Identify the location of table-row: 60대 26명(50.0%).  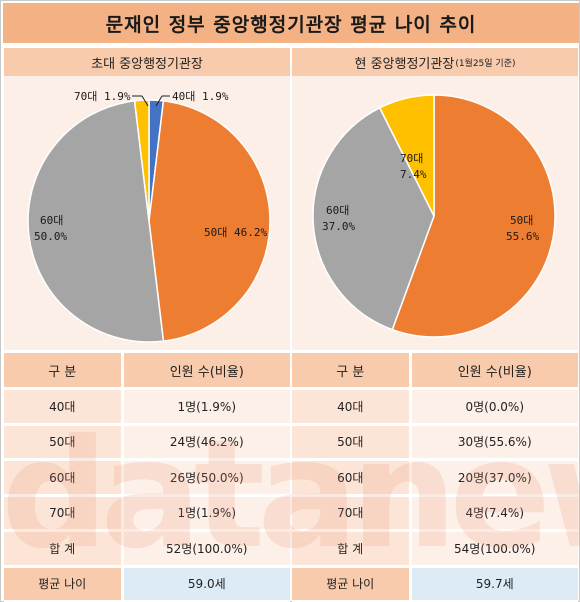
(147, 478).